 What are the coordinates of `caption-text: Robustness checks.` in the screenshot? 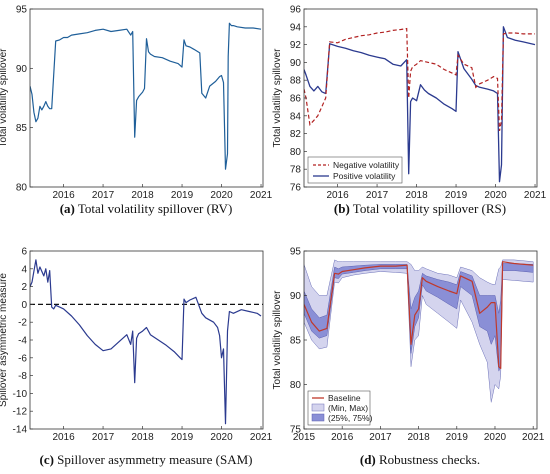 It's located at (428, 459).